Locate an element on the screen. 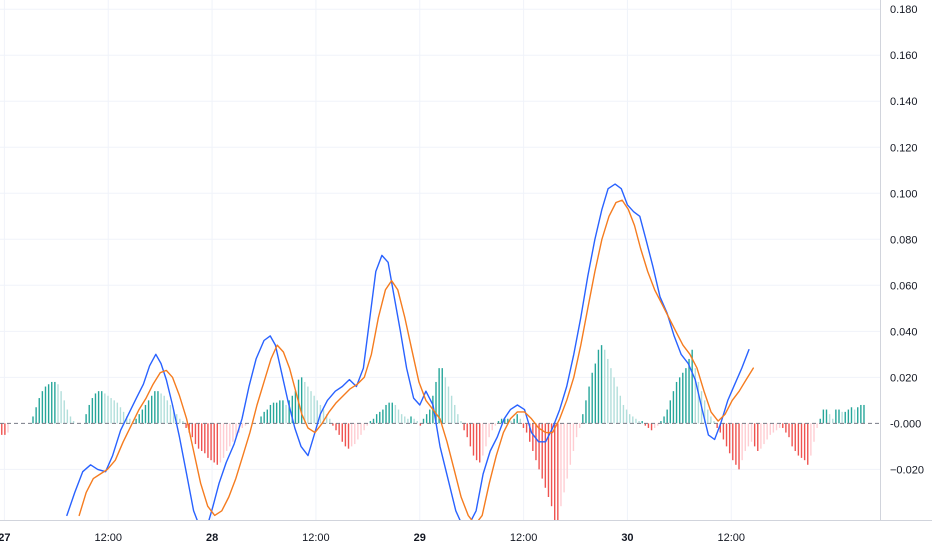 This screenshot has height=550, width=932. y-tick-label: 0.160 is located at coordinates (904, 56).